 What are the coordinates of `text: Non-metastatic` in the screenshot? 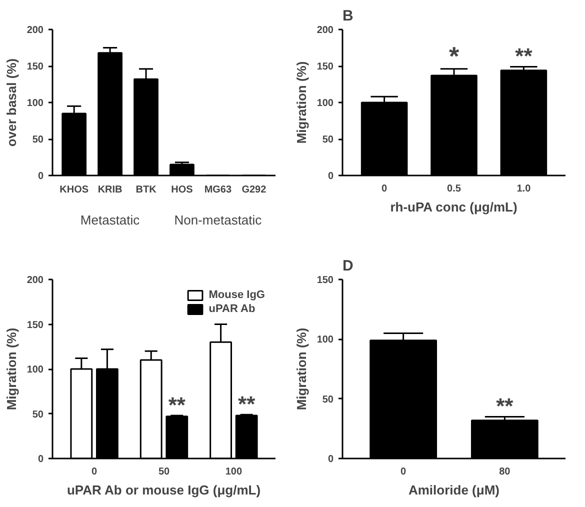 It's located at (218, 220).